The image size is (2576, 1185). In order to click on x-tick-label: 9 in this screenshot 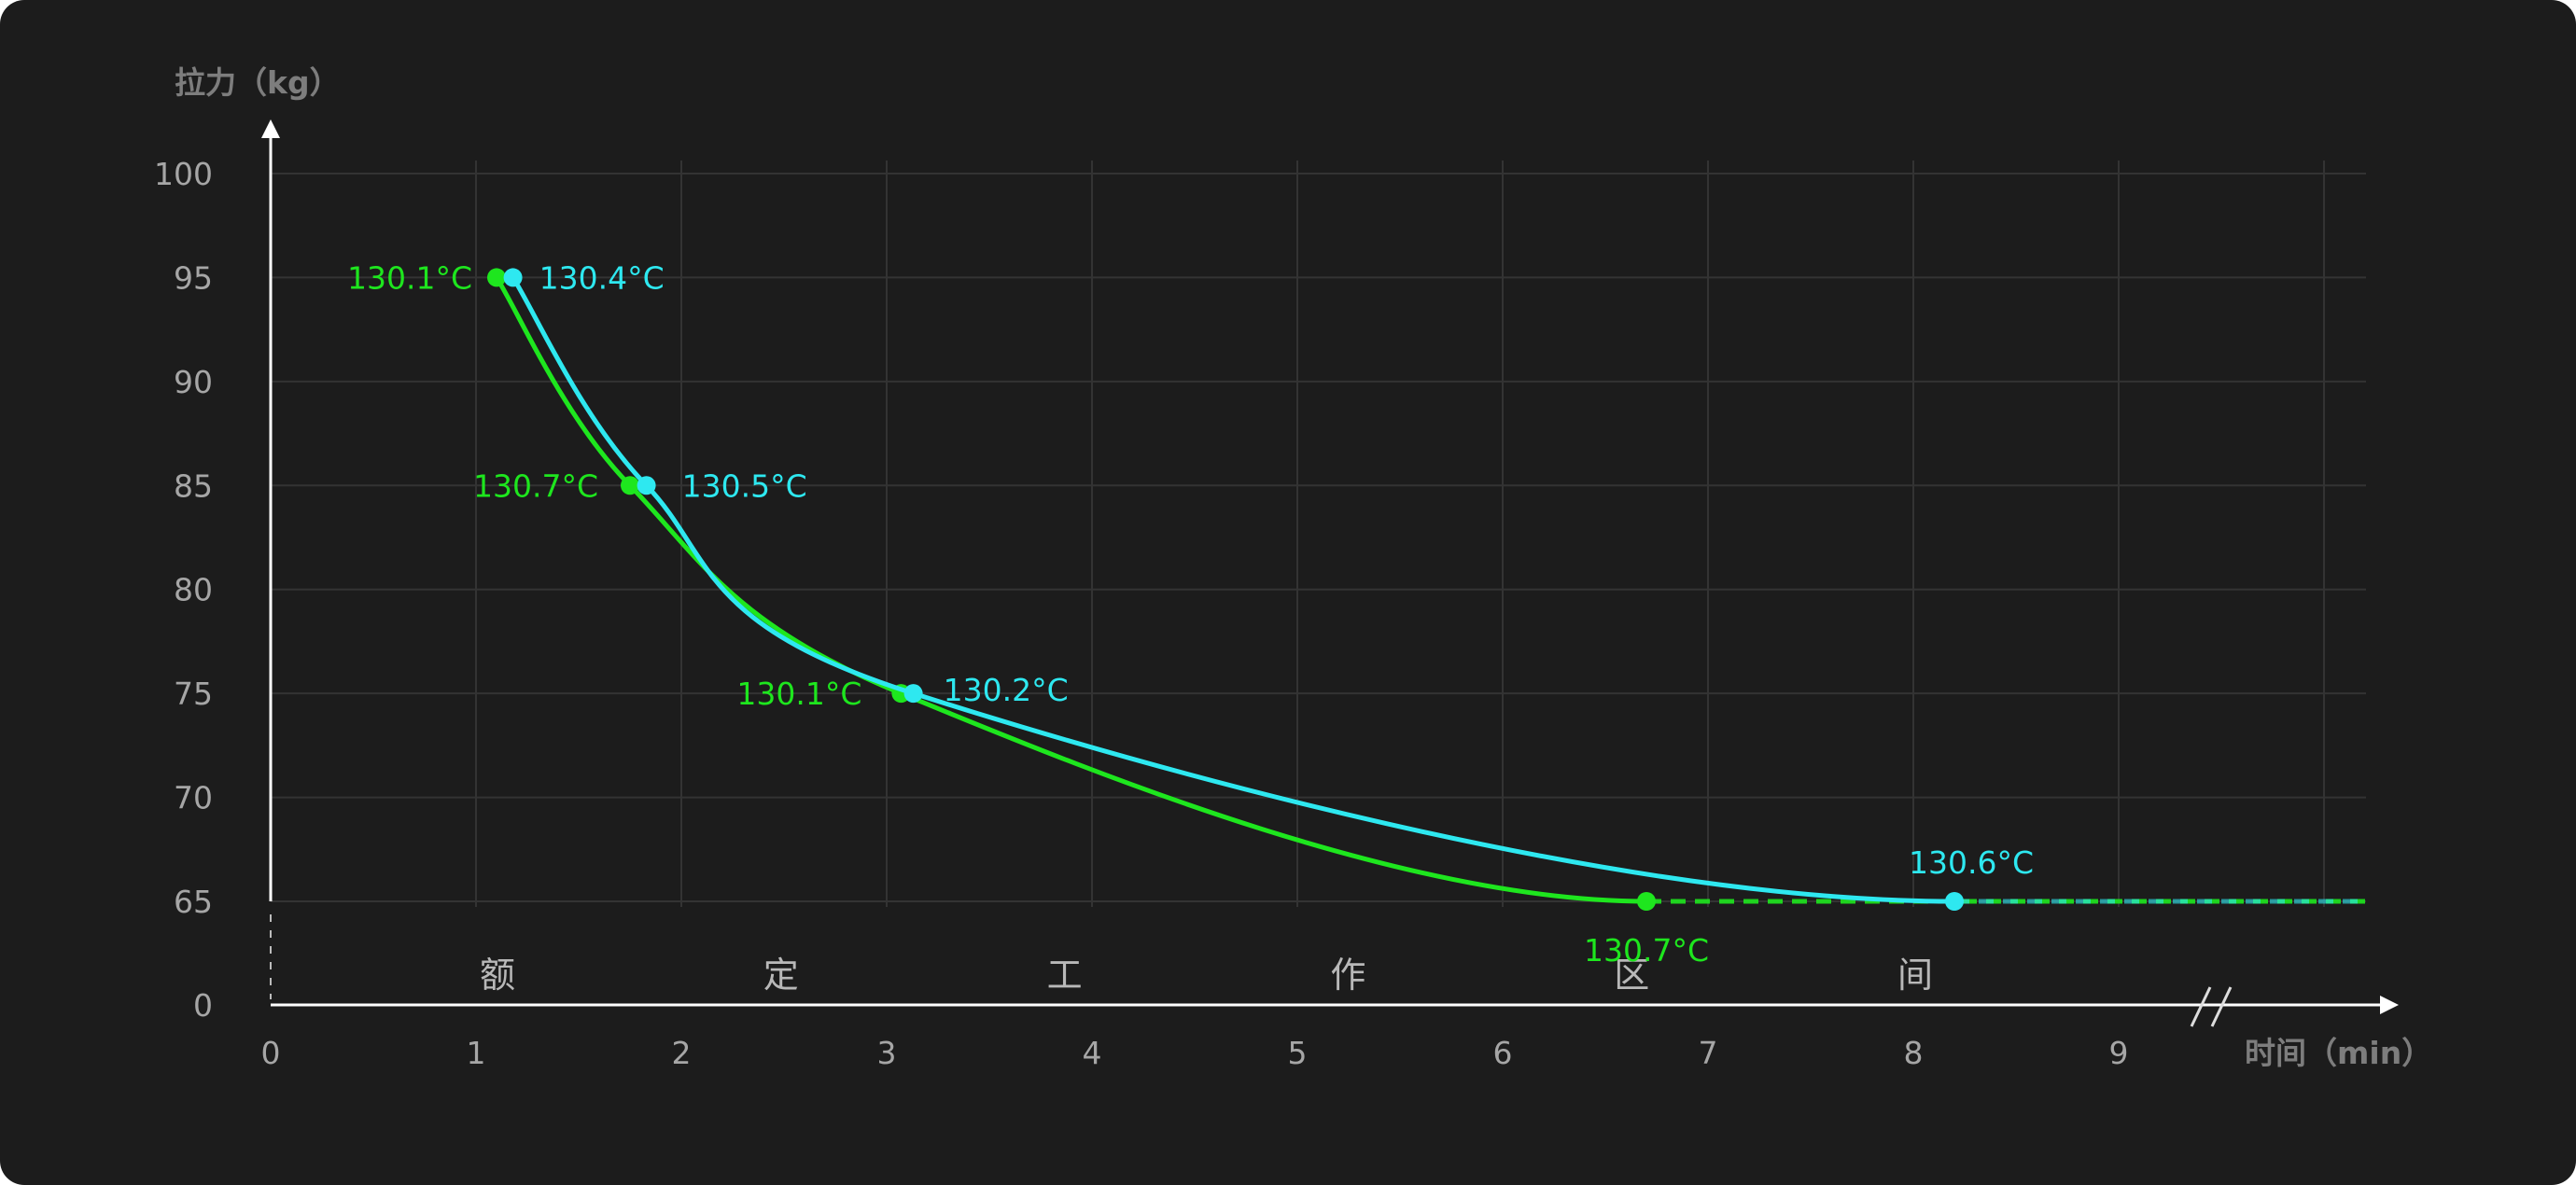, I will do `click(2119, 1053)`.